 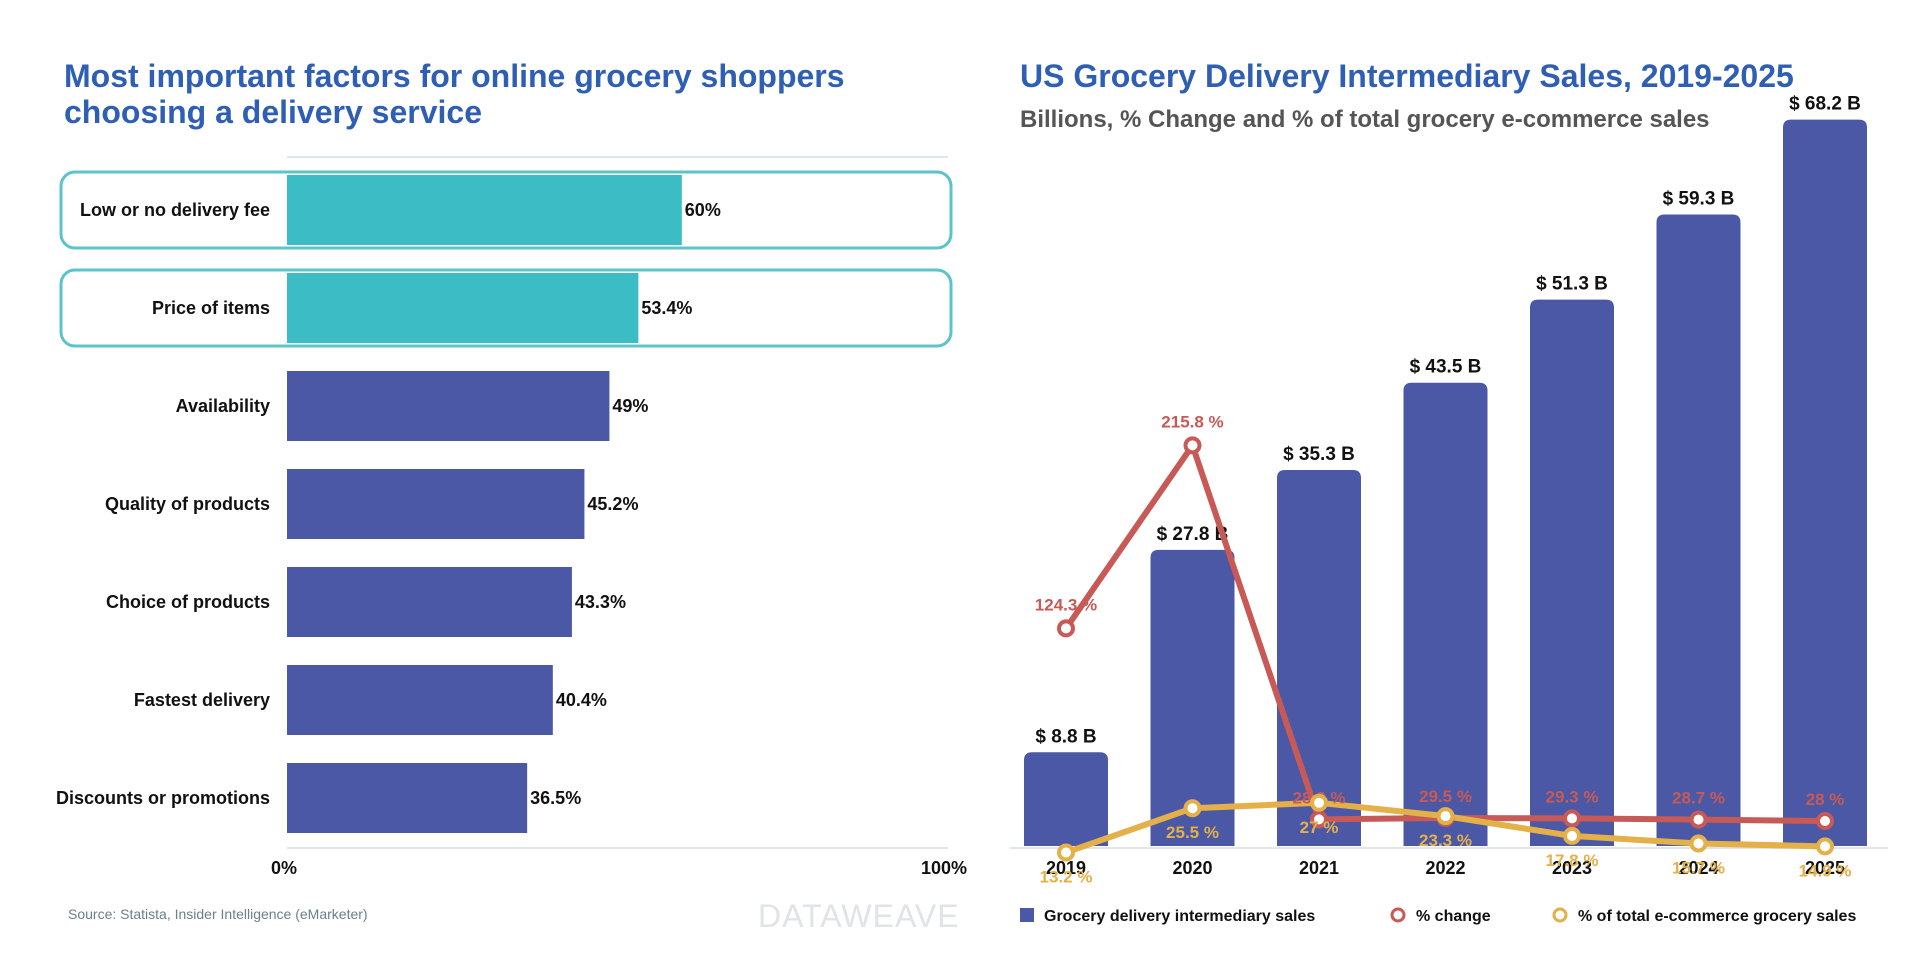 What do you see at coordinates (1572, 868) in the screenshot?
I see `year-tick-label: 2023` at bounding box center [1572, 868].